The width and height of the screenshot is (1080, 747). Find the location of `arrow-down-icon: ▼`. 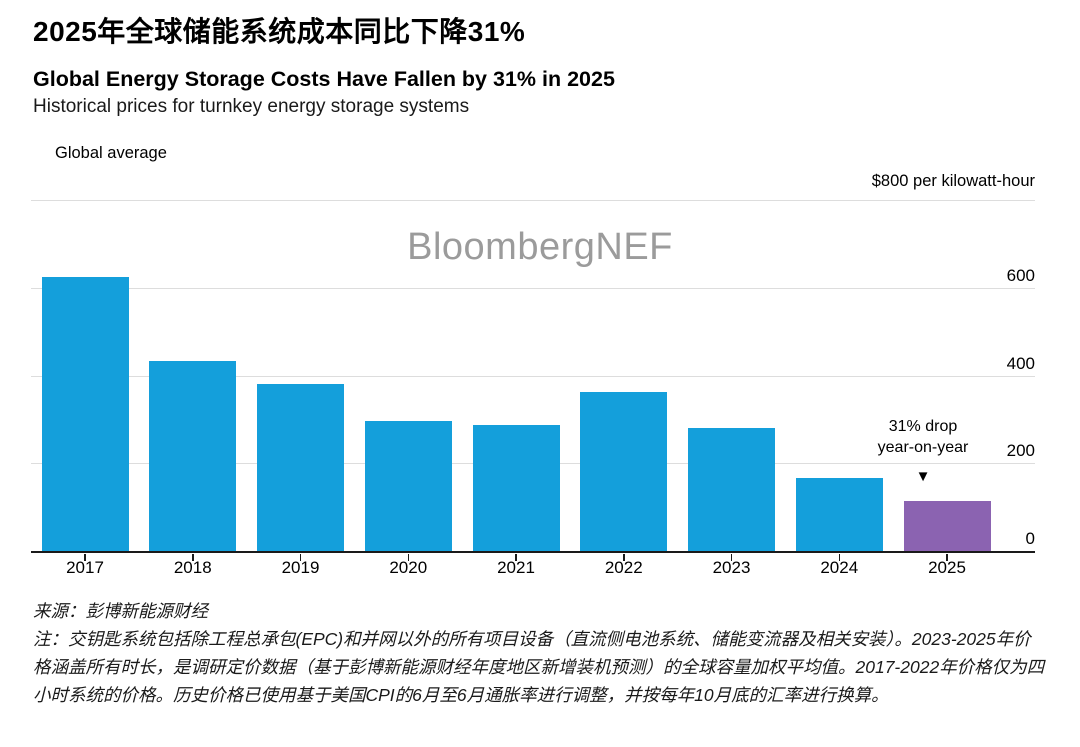

arrow-down-icon: ▼ is located at coordinates (923, 476).